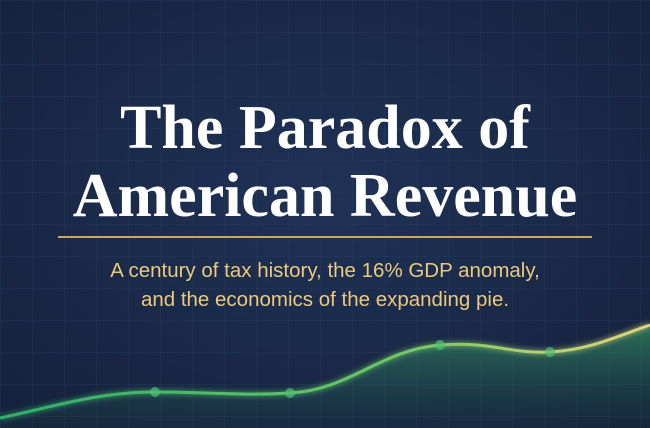 The width and height of the screenshot is (650, 428). Describe the element at coordinates (325, 128) in the screenshot. I see `title-line: The Paradox of` at that location.